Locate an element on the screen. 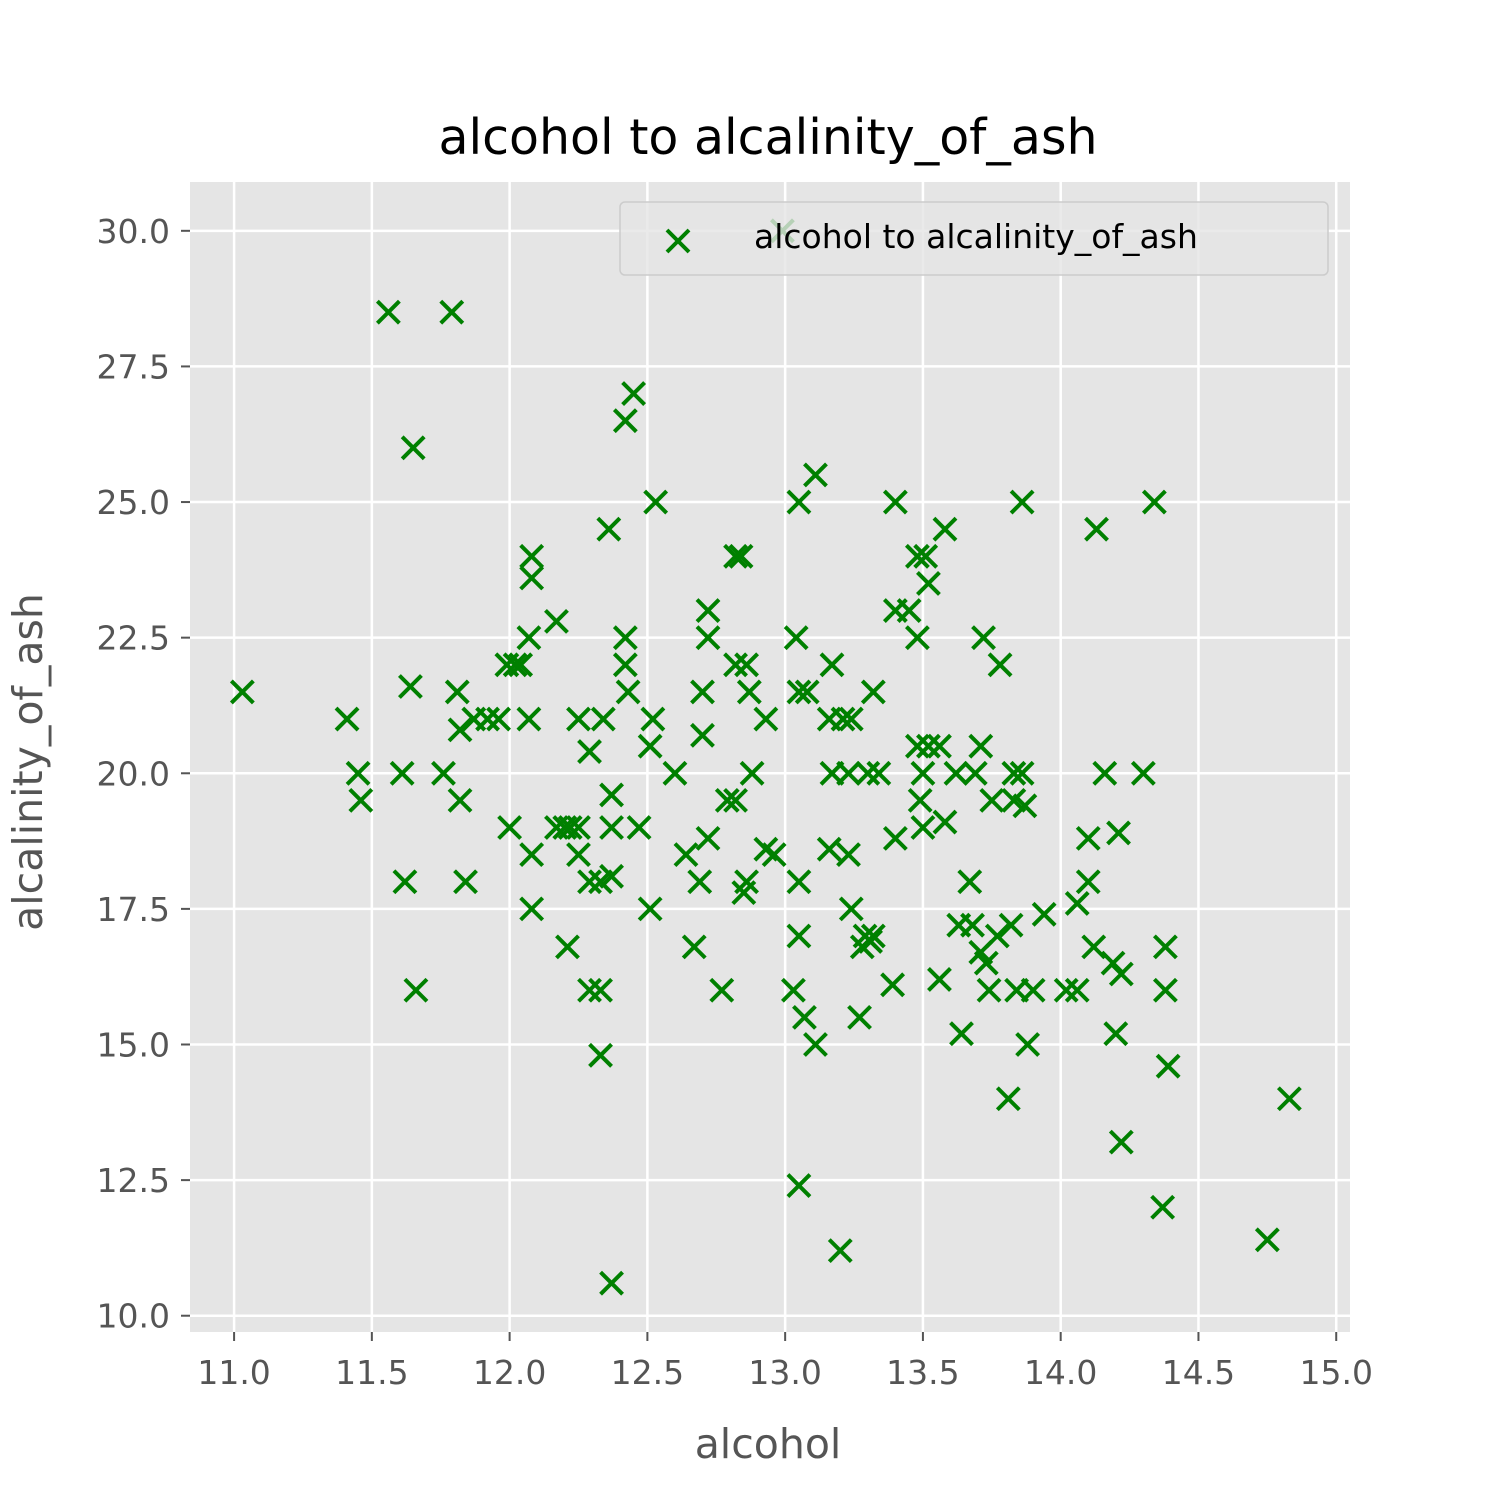  x-tick-label: 14.0 is located at coordinates (1060, 1372).